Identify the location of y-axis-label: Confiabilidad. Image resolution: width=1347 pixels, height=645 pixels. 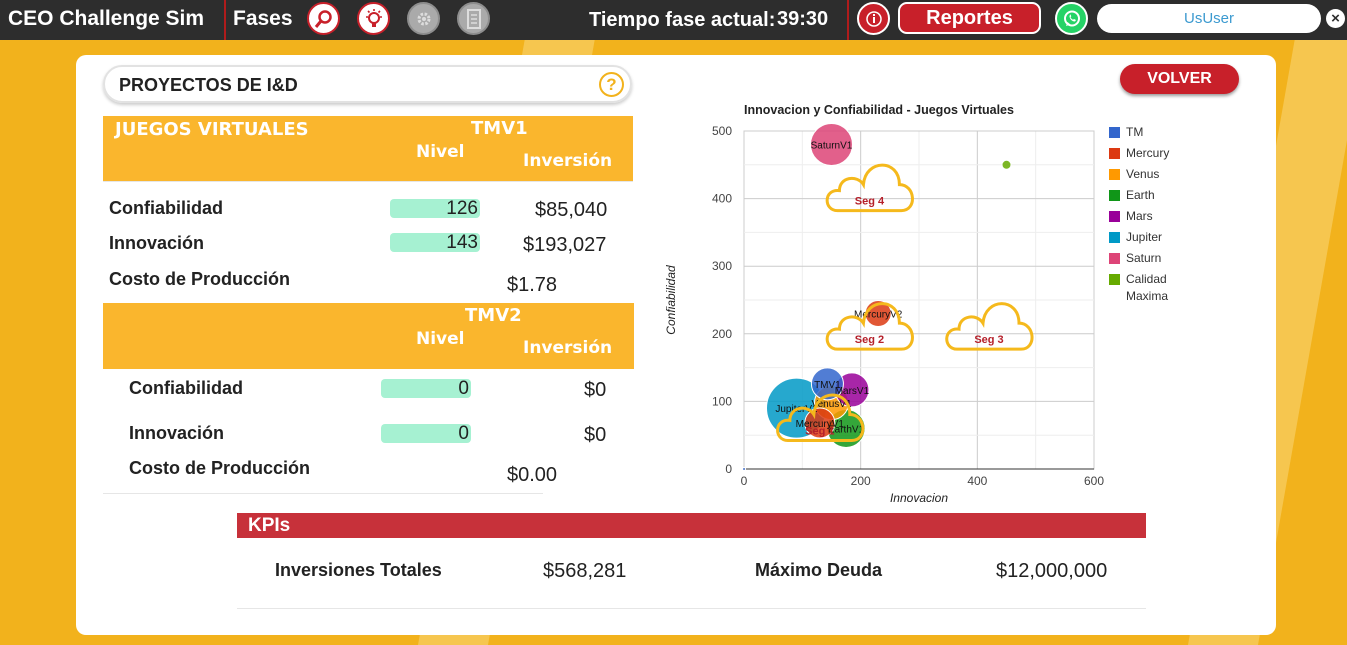
(671, 300).